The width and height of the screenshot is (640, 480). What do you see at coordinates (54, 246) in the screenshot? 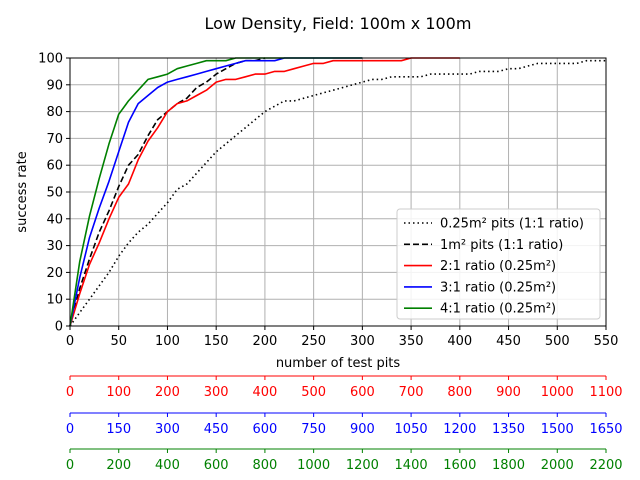
I see `y-tick-label: 30` at bounding box center [54, 246].